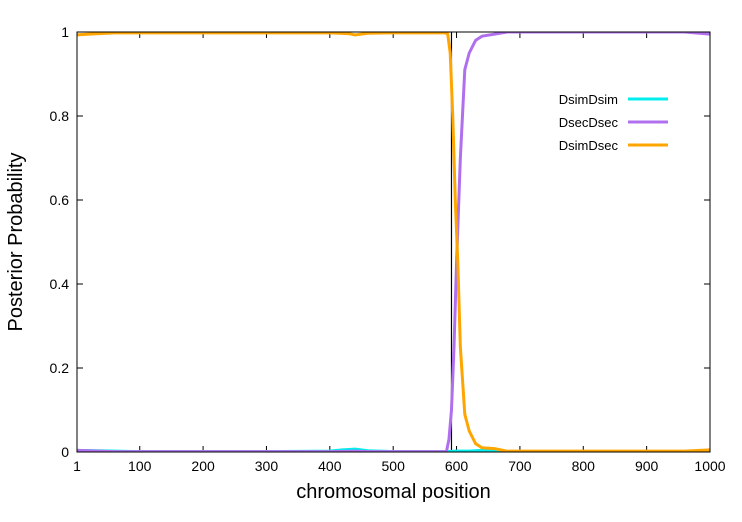 This screenshot has height=522, width=742. What do you see at coordinates (60, 368) in the screenshot?
I see `y-tick-label: 0.2` at bounding box center [60, 368].